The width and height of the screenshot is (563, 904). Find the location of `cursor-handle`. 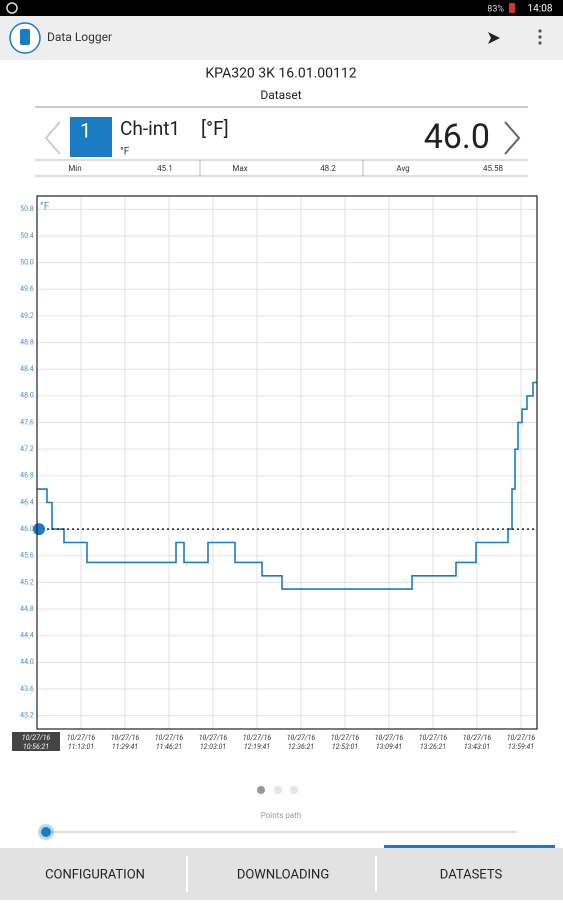

cursor-handle is located at coordinates (39, 529).